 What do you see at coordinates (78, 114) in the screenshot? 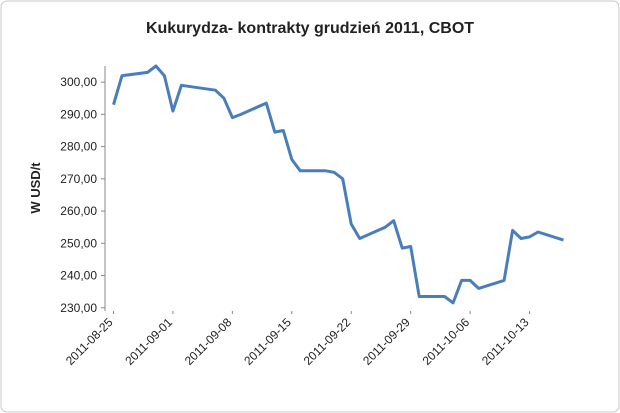
I see `y-tick-label: 290,00` at bounding box center [78, 114].